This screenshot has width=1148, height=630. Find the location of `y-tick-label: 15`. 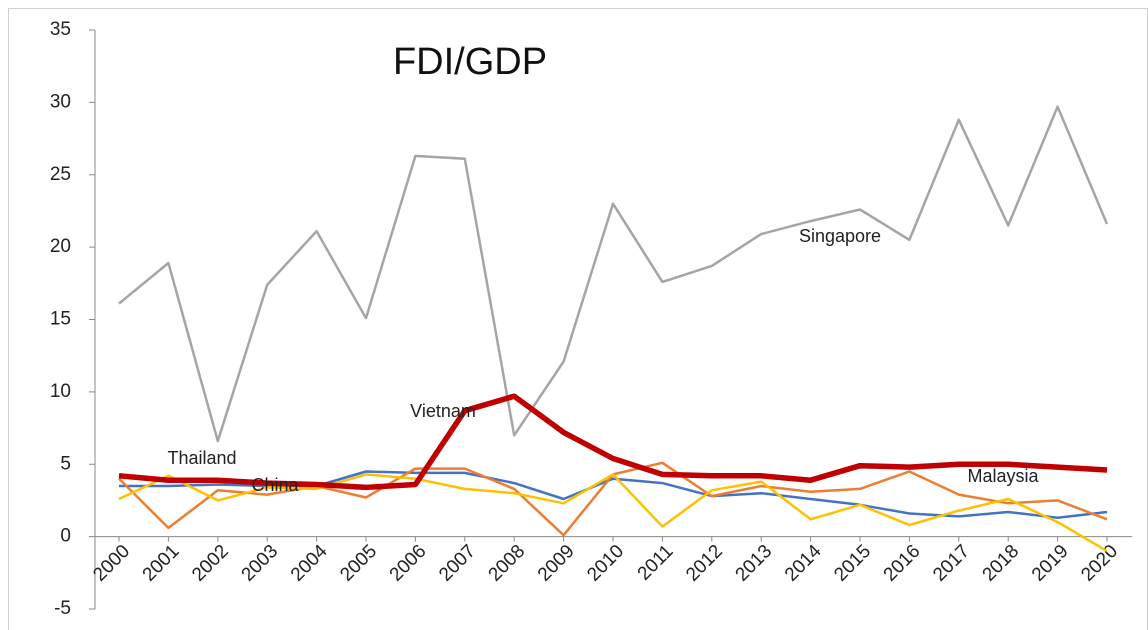

y-tick-label: 15 is located at coordinates (60, 319).